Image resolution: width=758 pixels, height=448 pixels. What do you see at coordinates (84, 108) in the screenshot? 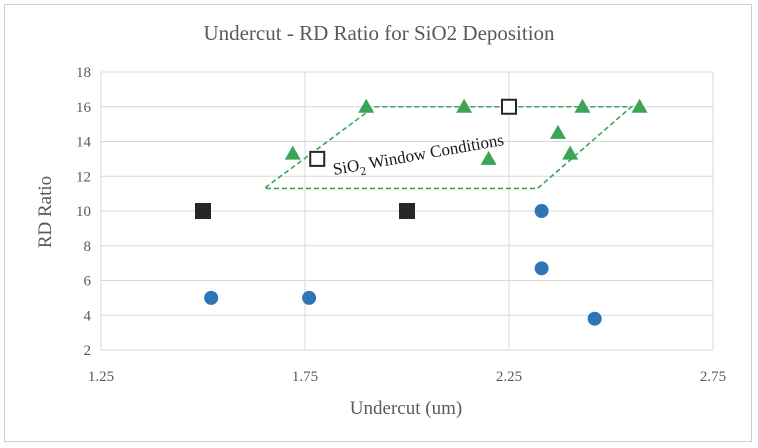
I see `y-tick-label: 16` at bounding box center [84, 108].